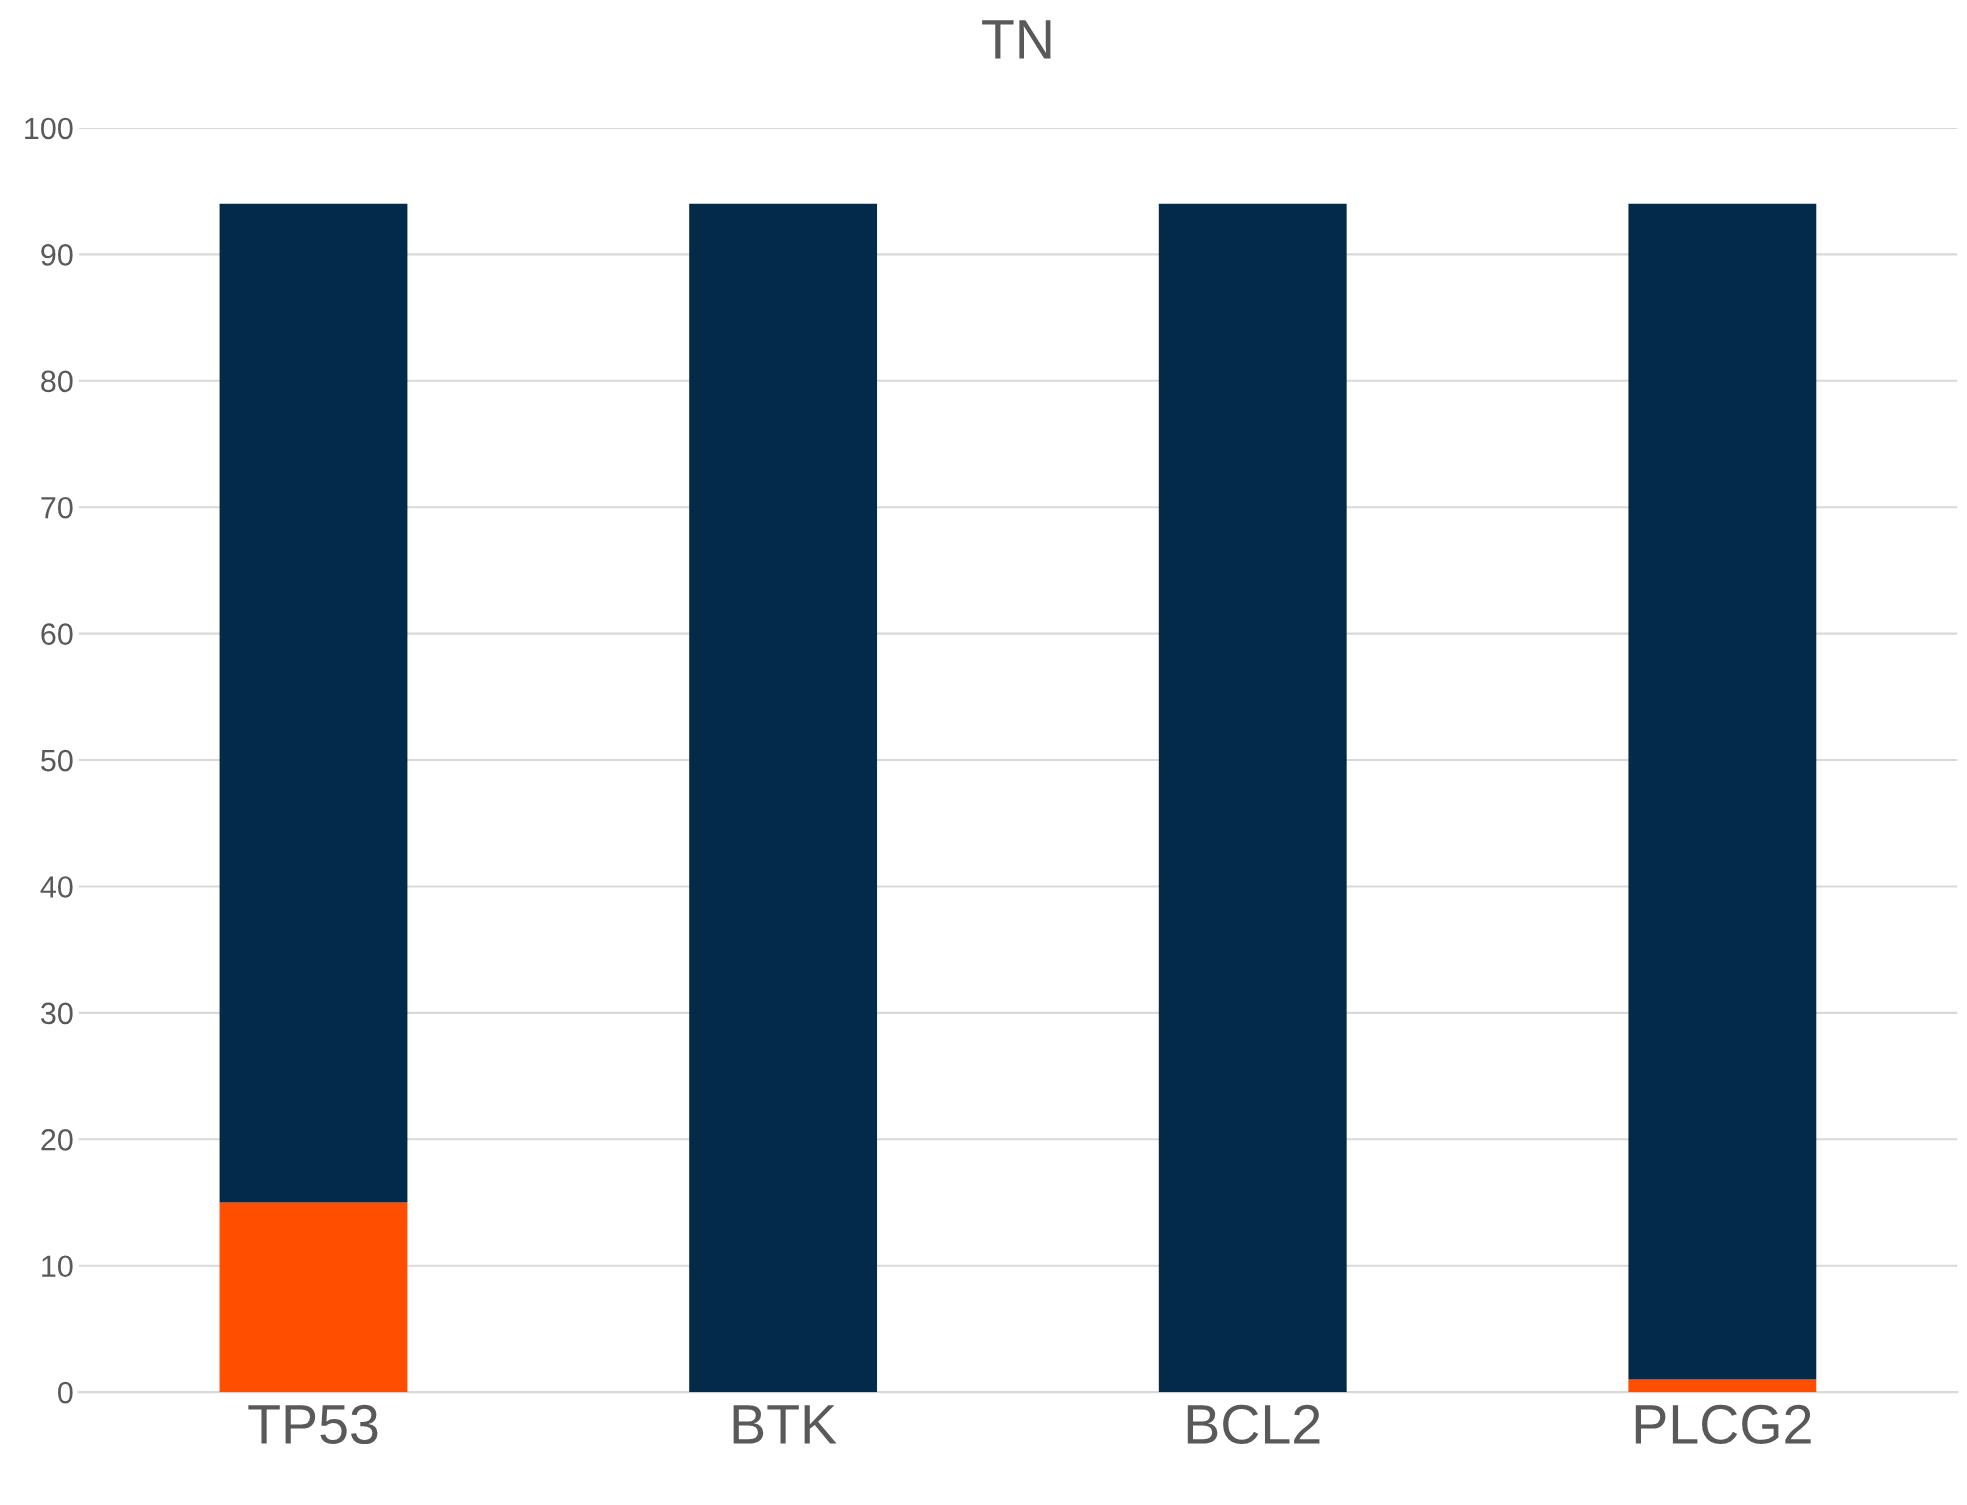  I want to click on y-tick-label: 80, so click(57, 381).